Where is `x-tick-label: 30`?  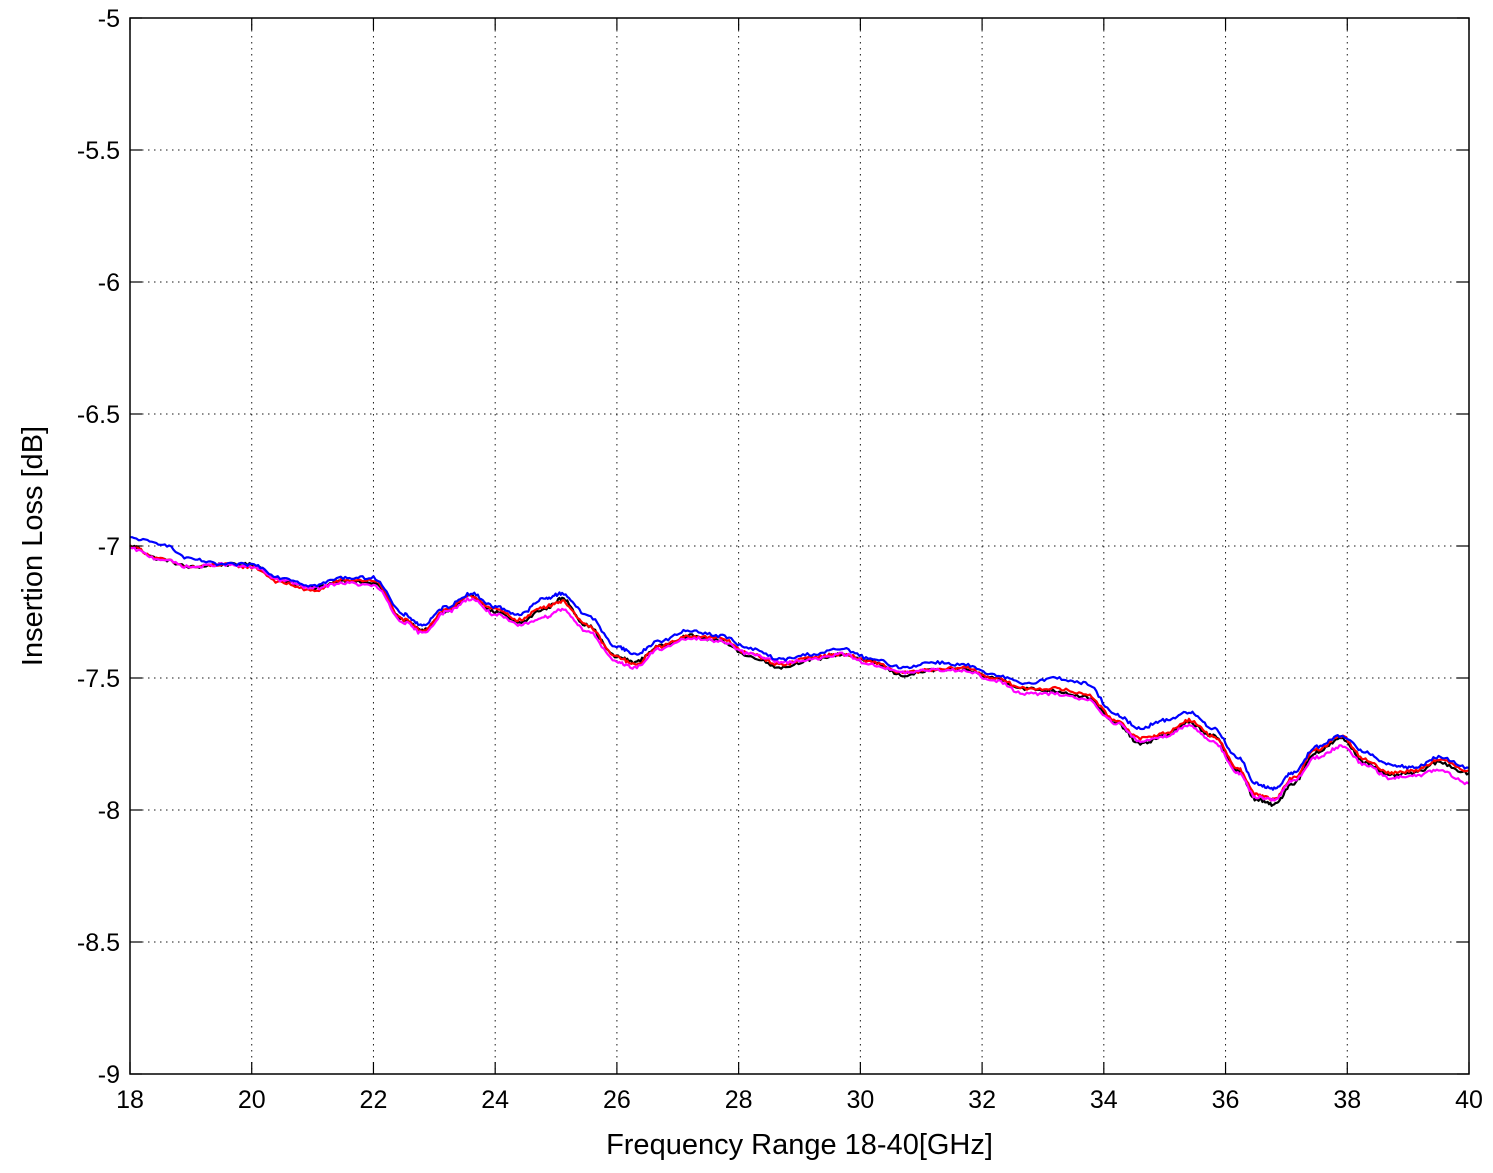
x-tick-label: 30 is located at coordinates (860, 1100).